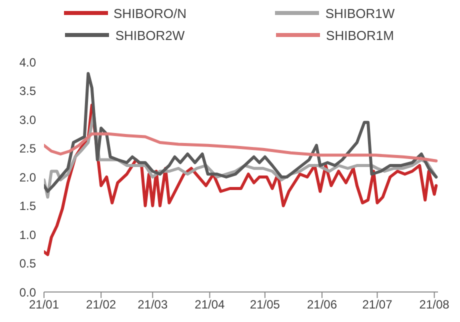 The height and width of the screenshot is (322, 460). What do you see at coordinates (27, 119) in the screenshot?
I see `y-tick-label: 3.0` at bounding box center [27, 119].